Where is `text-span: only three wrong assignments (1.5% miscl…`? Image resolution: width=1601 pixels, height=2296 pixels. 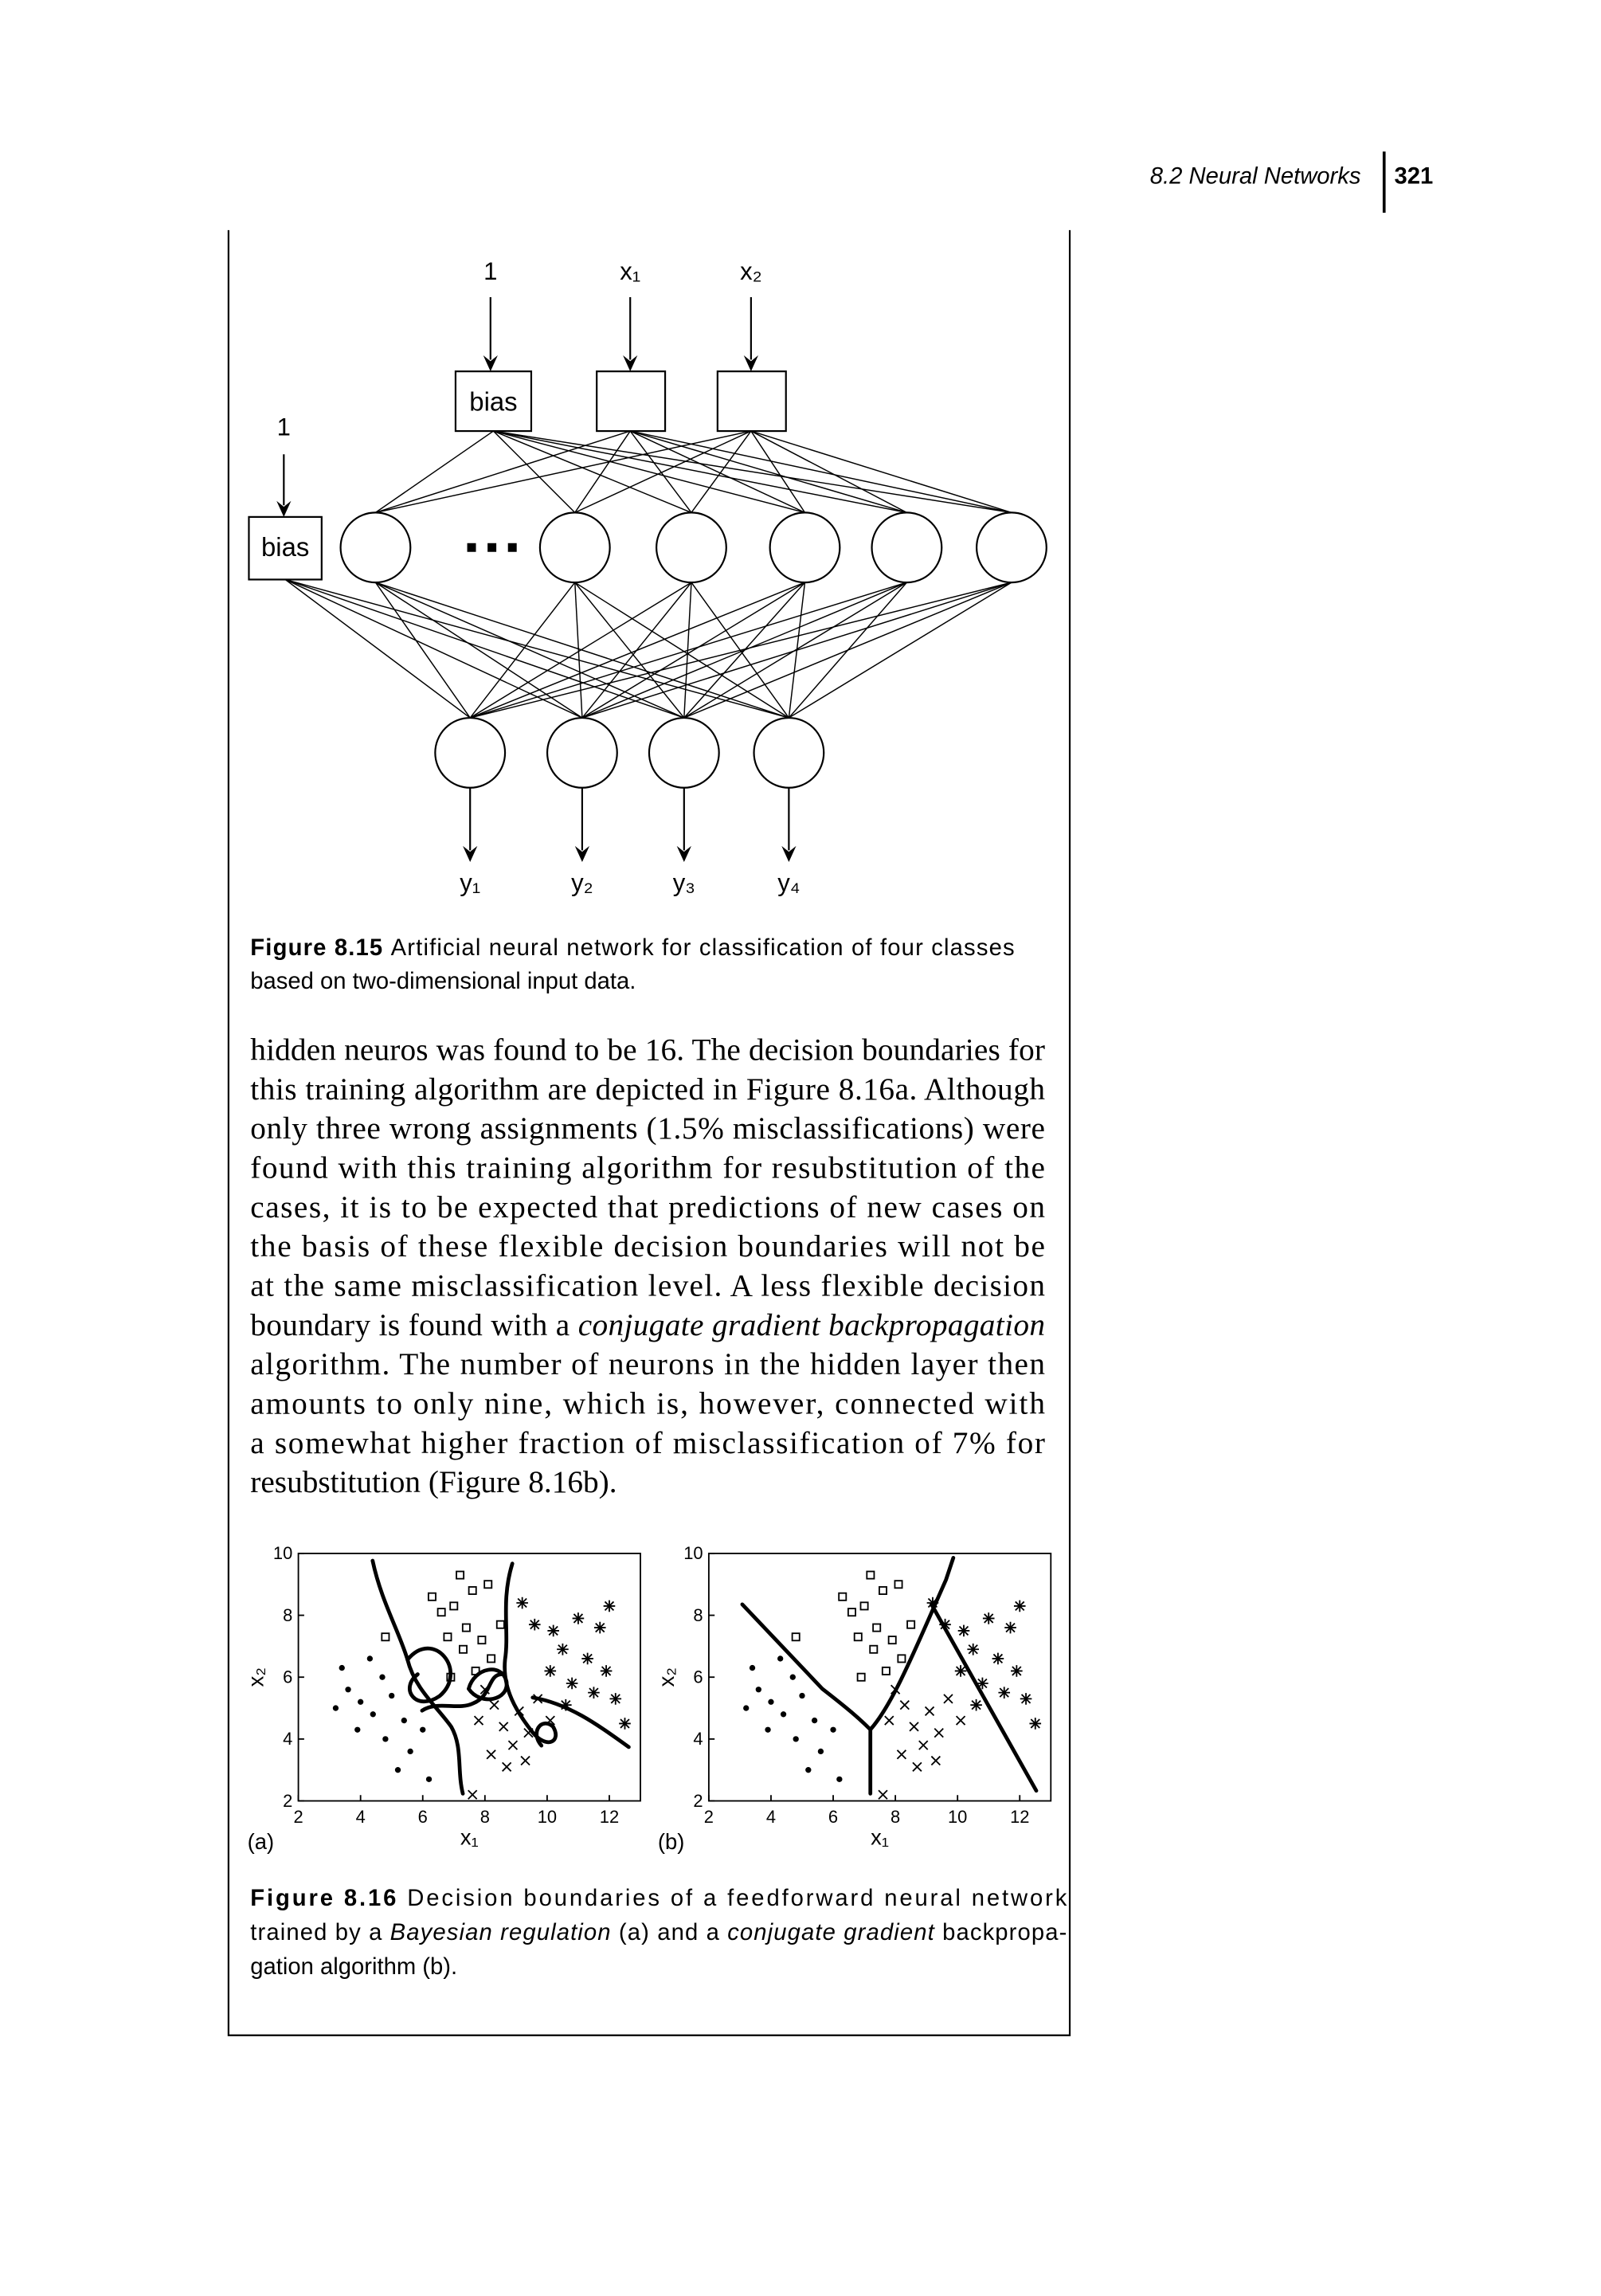 text-span: only three wrong assignments (1.5% miscl… is located at coordinates (647, 1129).